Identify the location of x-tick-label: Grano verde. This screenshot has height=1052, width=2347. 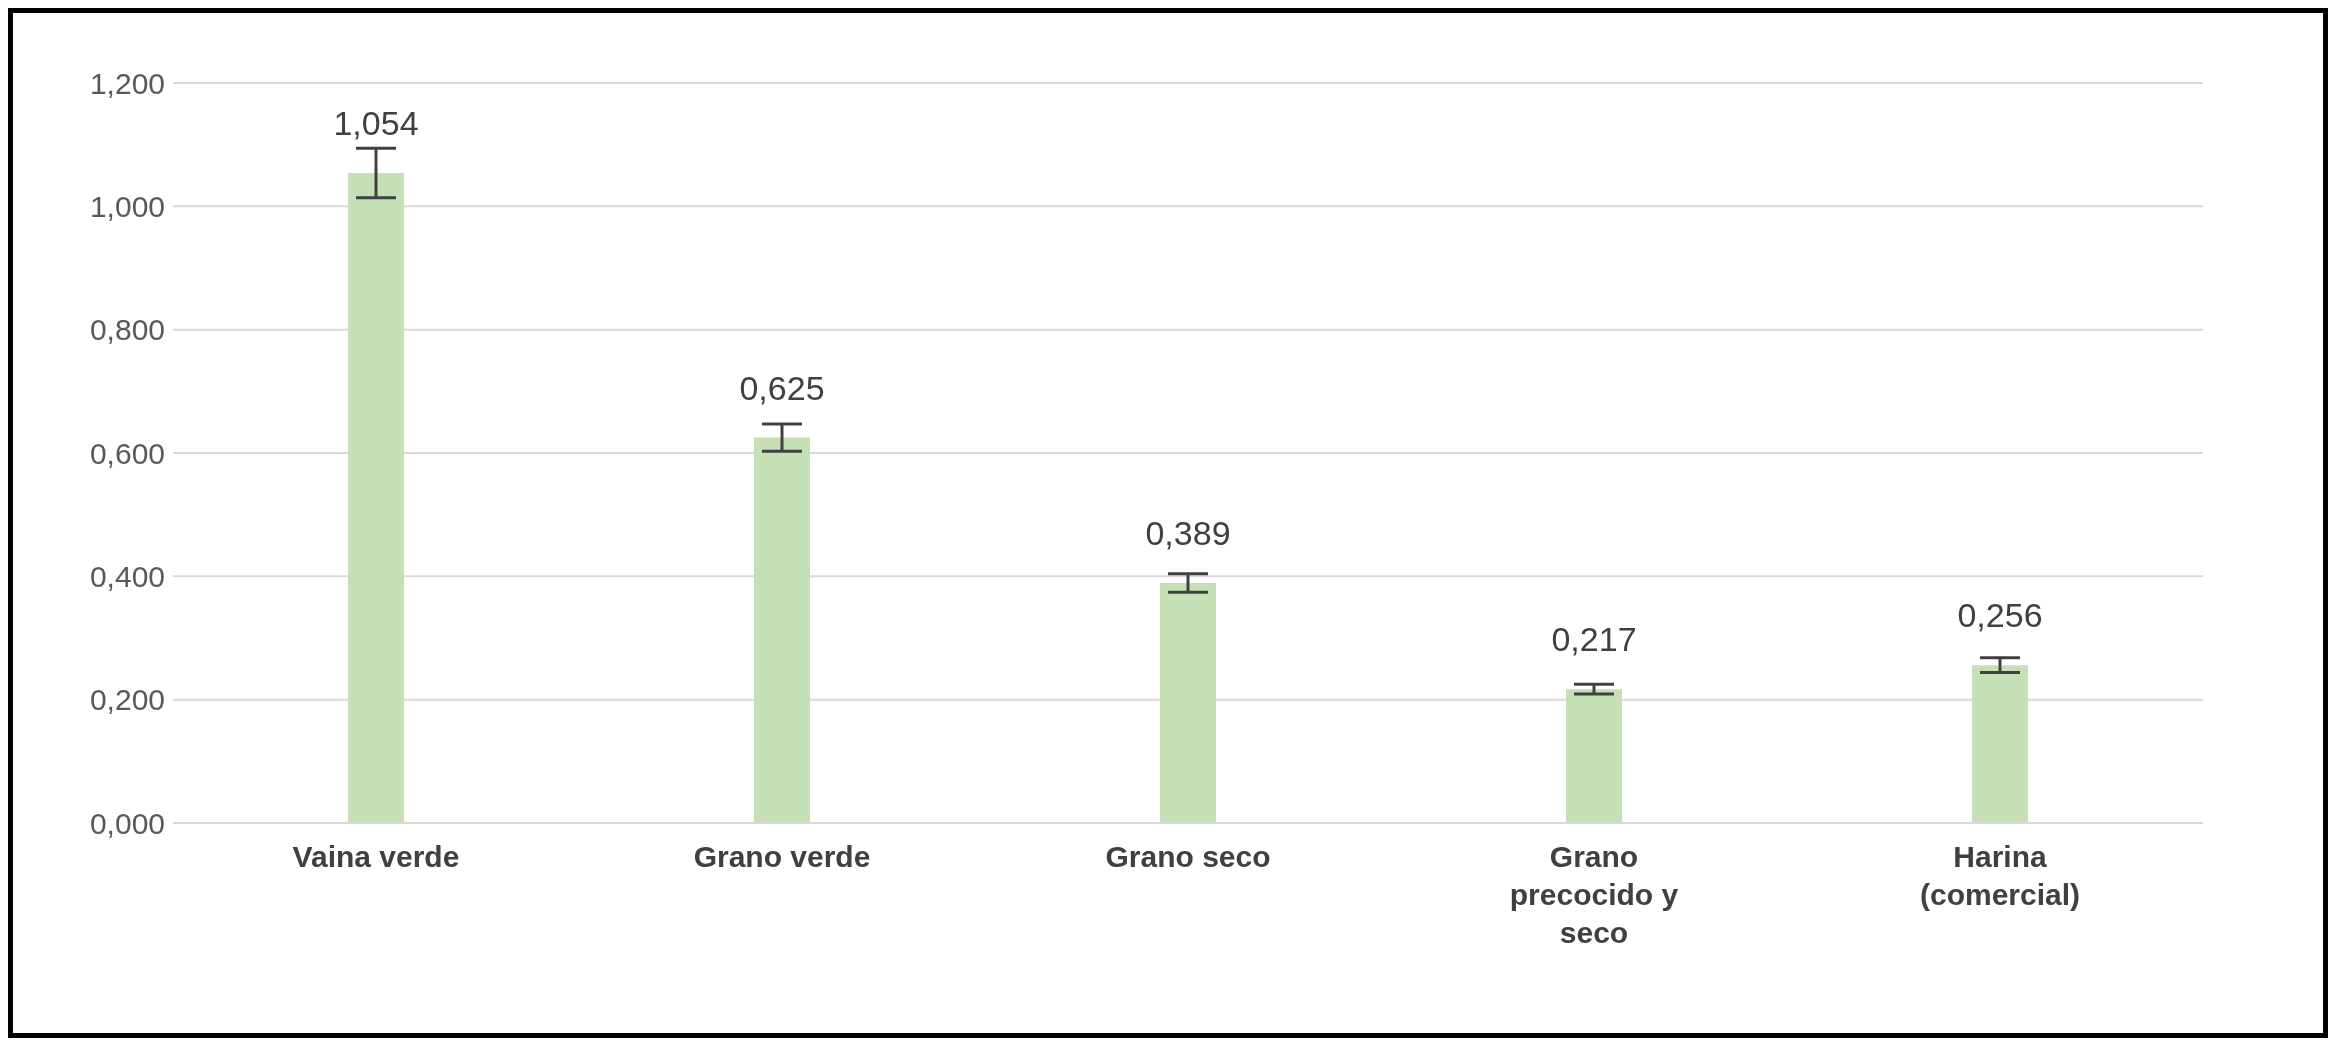
(782, 856).